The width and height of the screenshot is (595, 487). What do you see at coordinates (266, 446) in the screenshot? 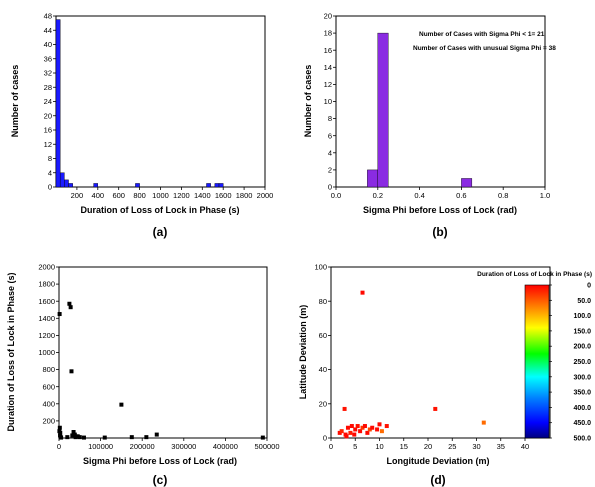
I see `x-tick-label: 500000` at bounding box center [266, 446].